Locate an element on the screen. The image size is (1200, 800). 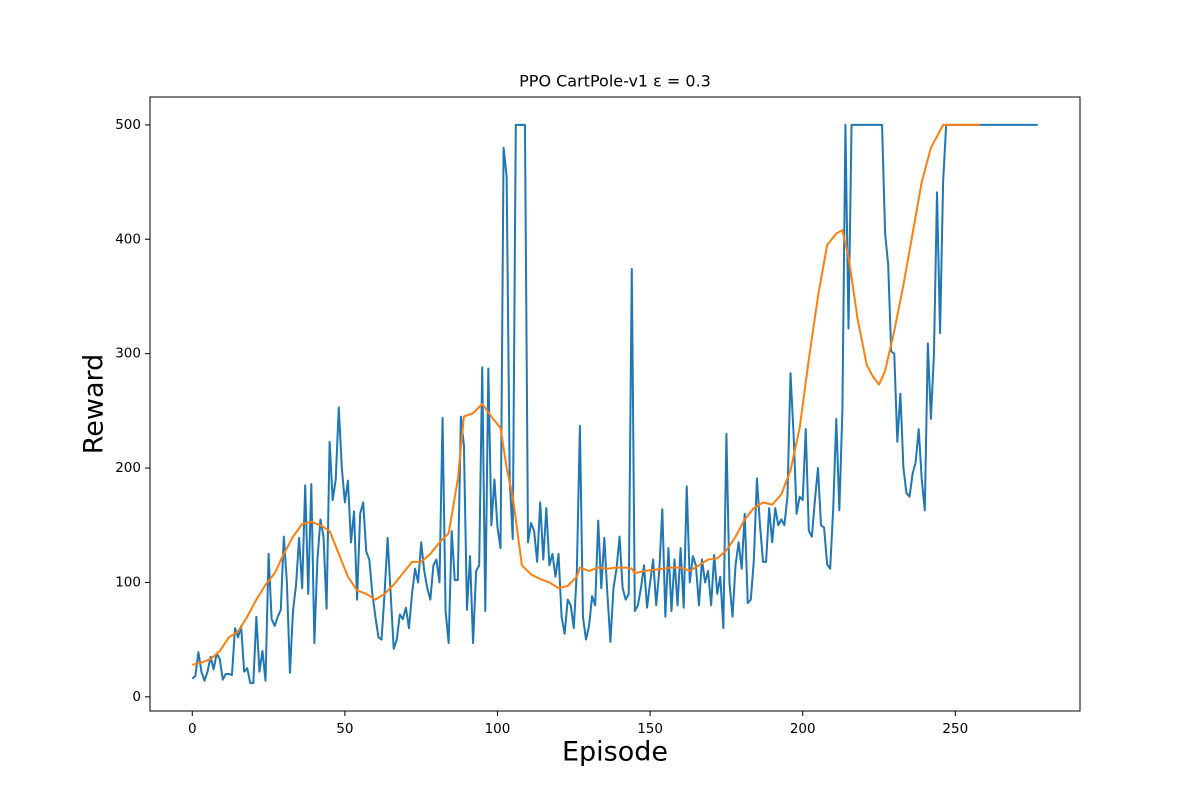
x-tick-label: 250 is located at coordinates (955, 729).